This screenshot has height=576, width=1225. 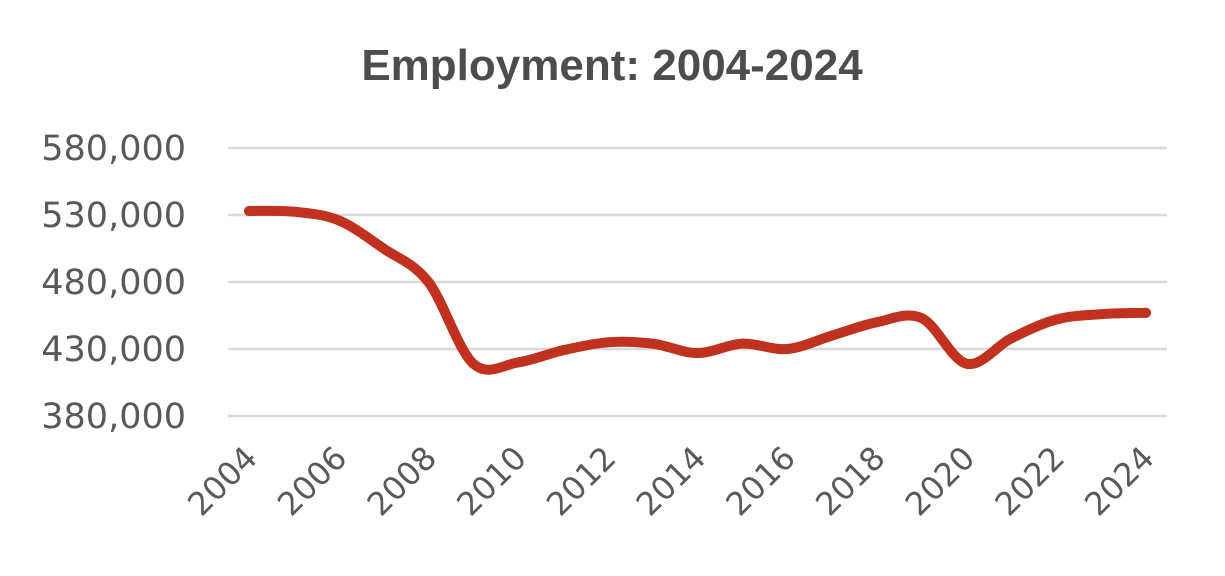 I want to click on x-tick-label: 2022, so click(x=1030, y=481).